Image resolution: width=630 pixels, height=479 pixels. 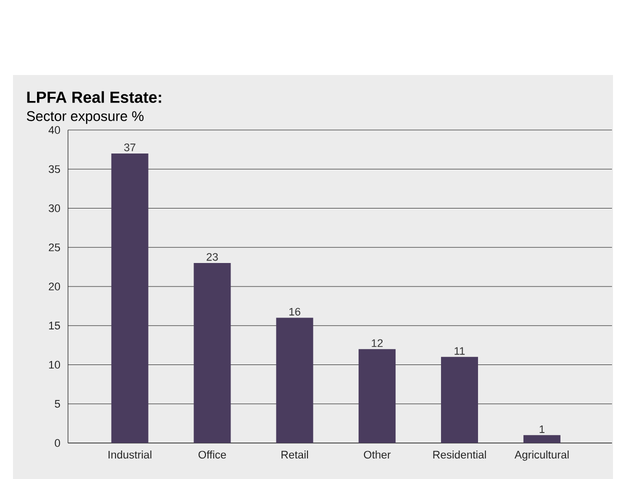 What do you see at coordinates (130, 454) in the screenshot?
I see `x-tick-label: Industrial` at bounding box center [130, 454].